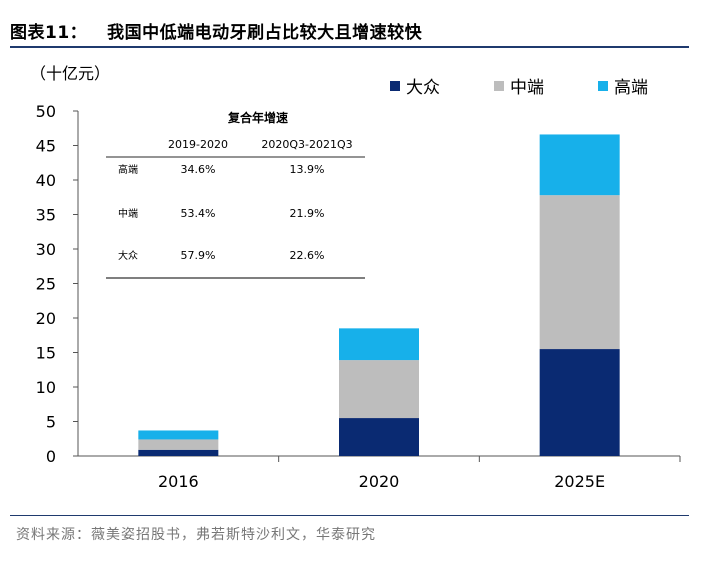 The height and width of the screenshot is (581, 719). What do you see at coordinates (46, 215) in the screenshot?
I see `y-tick-label: 35` at bounding box center [46, 215].